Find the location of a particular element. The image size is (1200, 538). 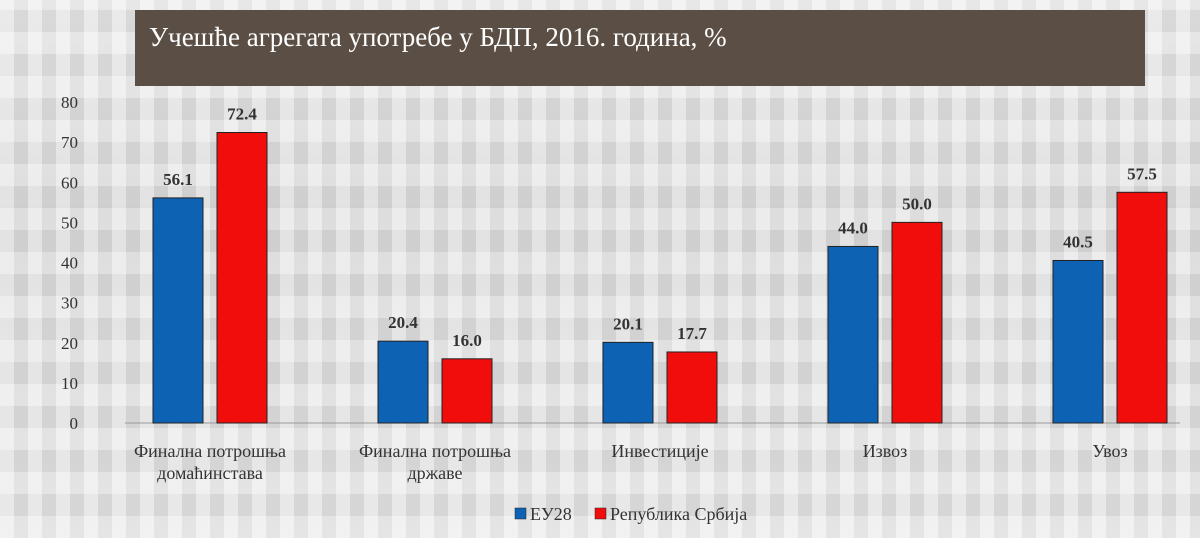

data-label: 40.5 is located at coordinates (1078, 241).